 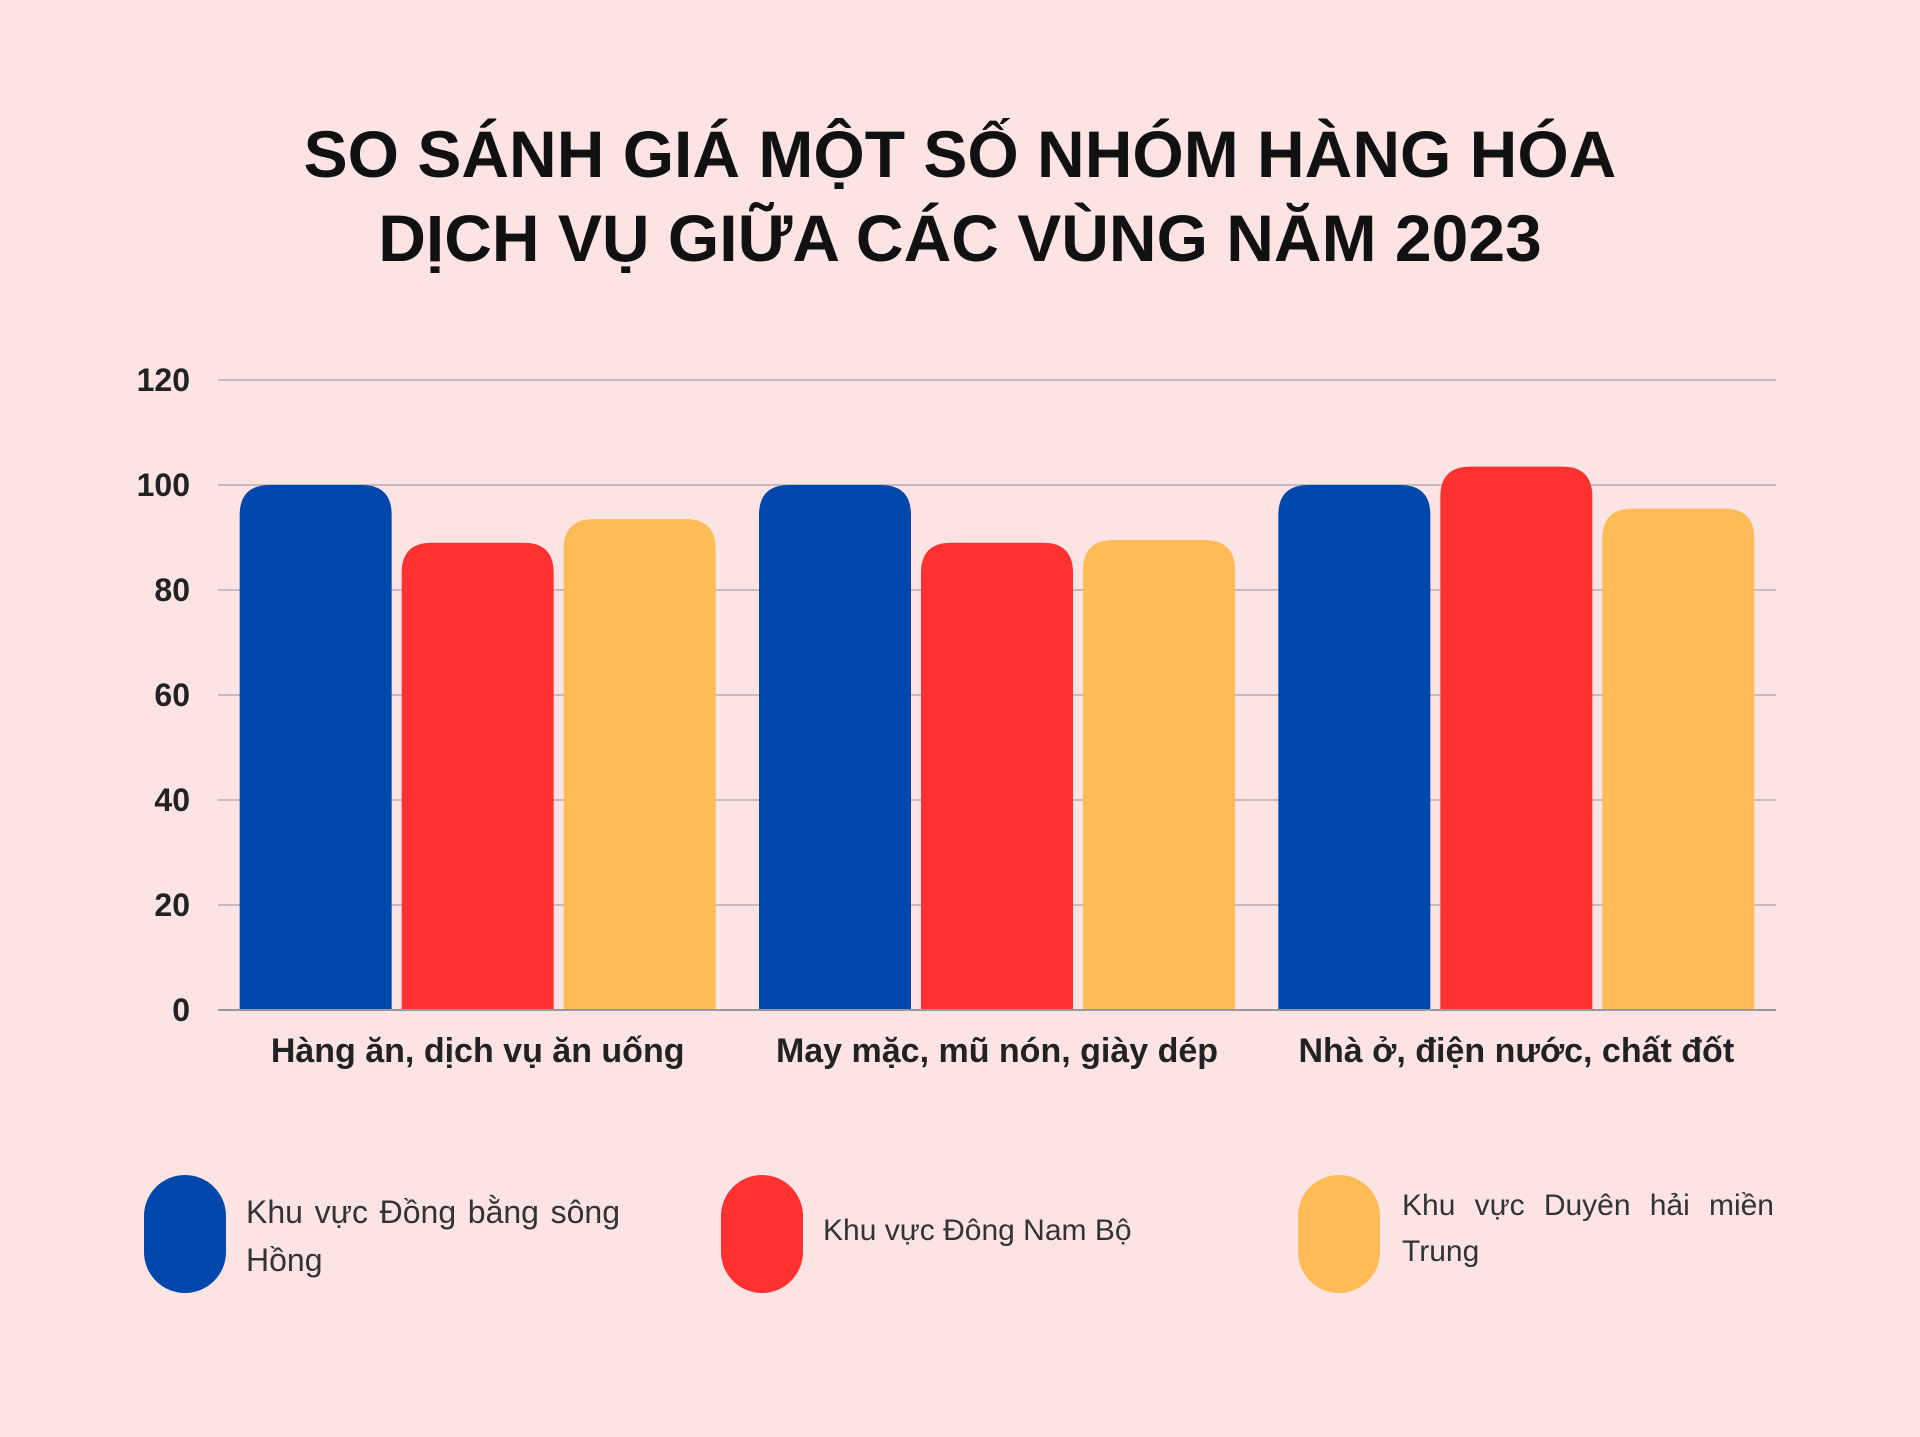 What do you see at coordinates (163, 485) in the screenshot?
I see `y-tick-label: 100` at bounding box center [163, 485].